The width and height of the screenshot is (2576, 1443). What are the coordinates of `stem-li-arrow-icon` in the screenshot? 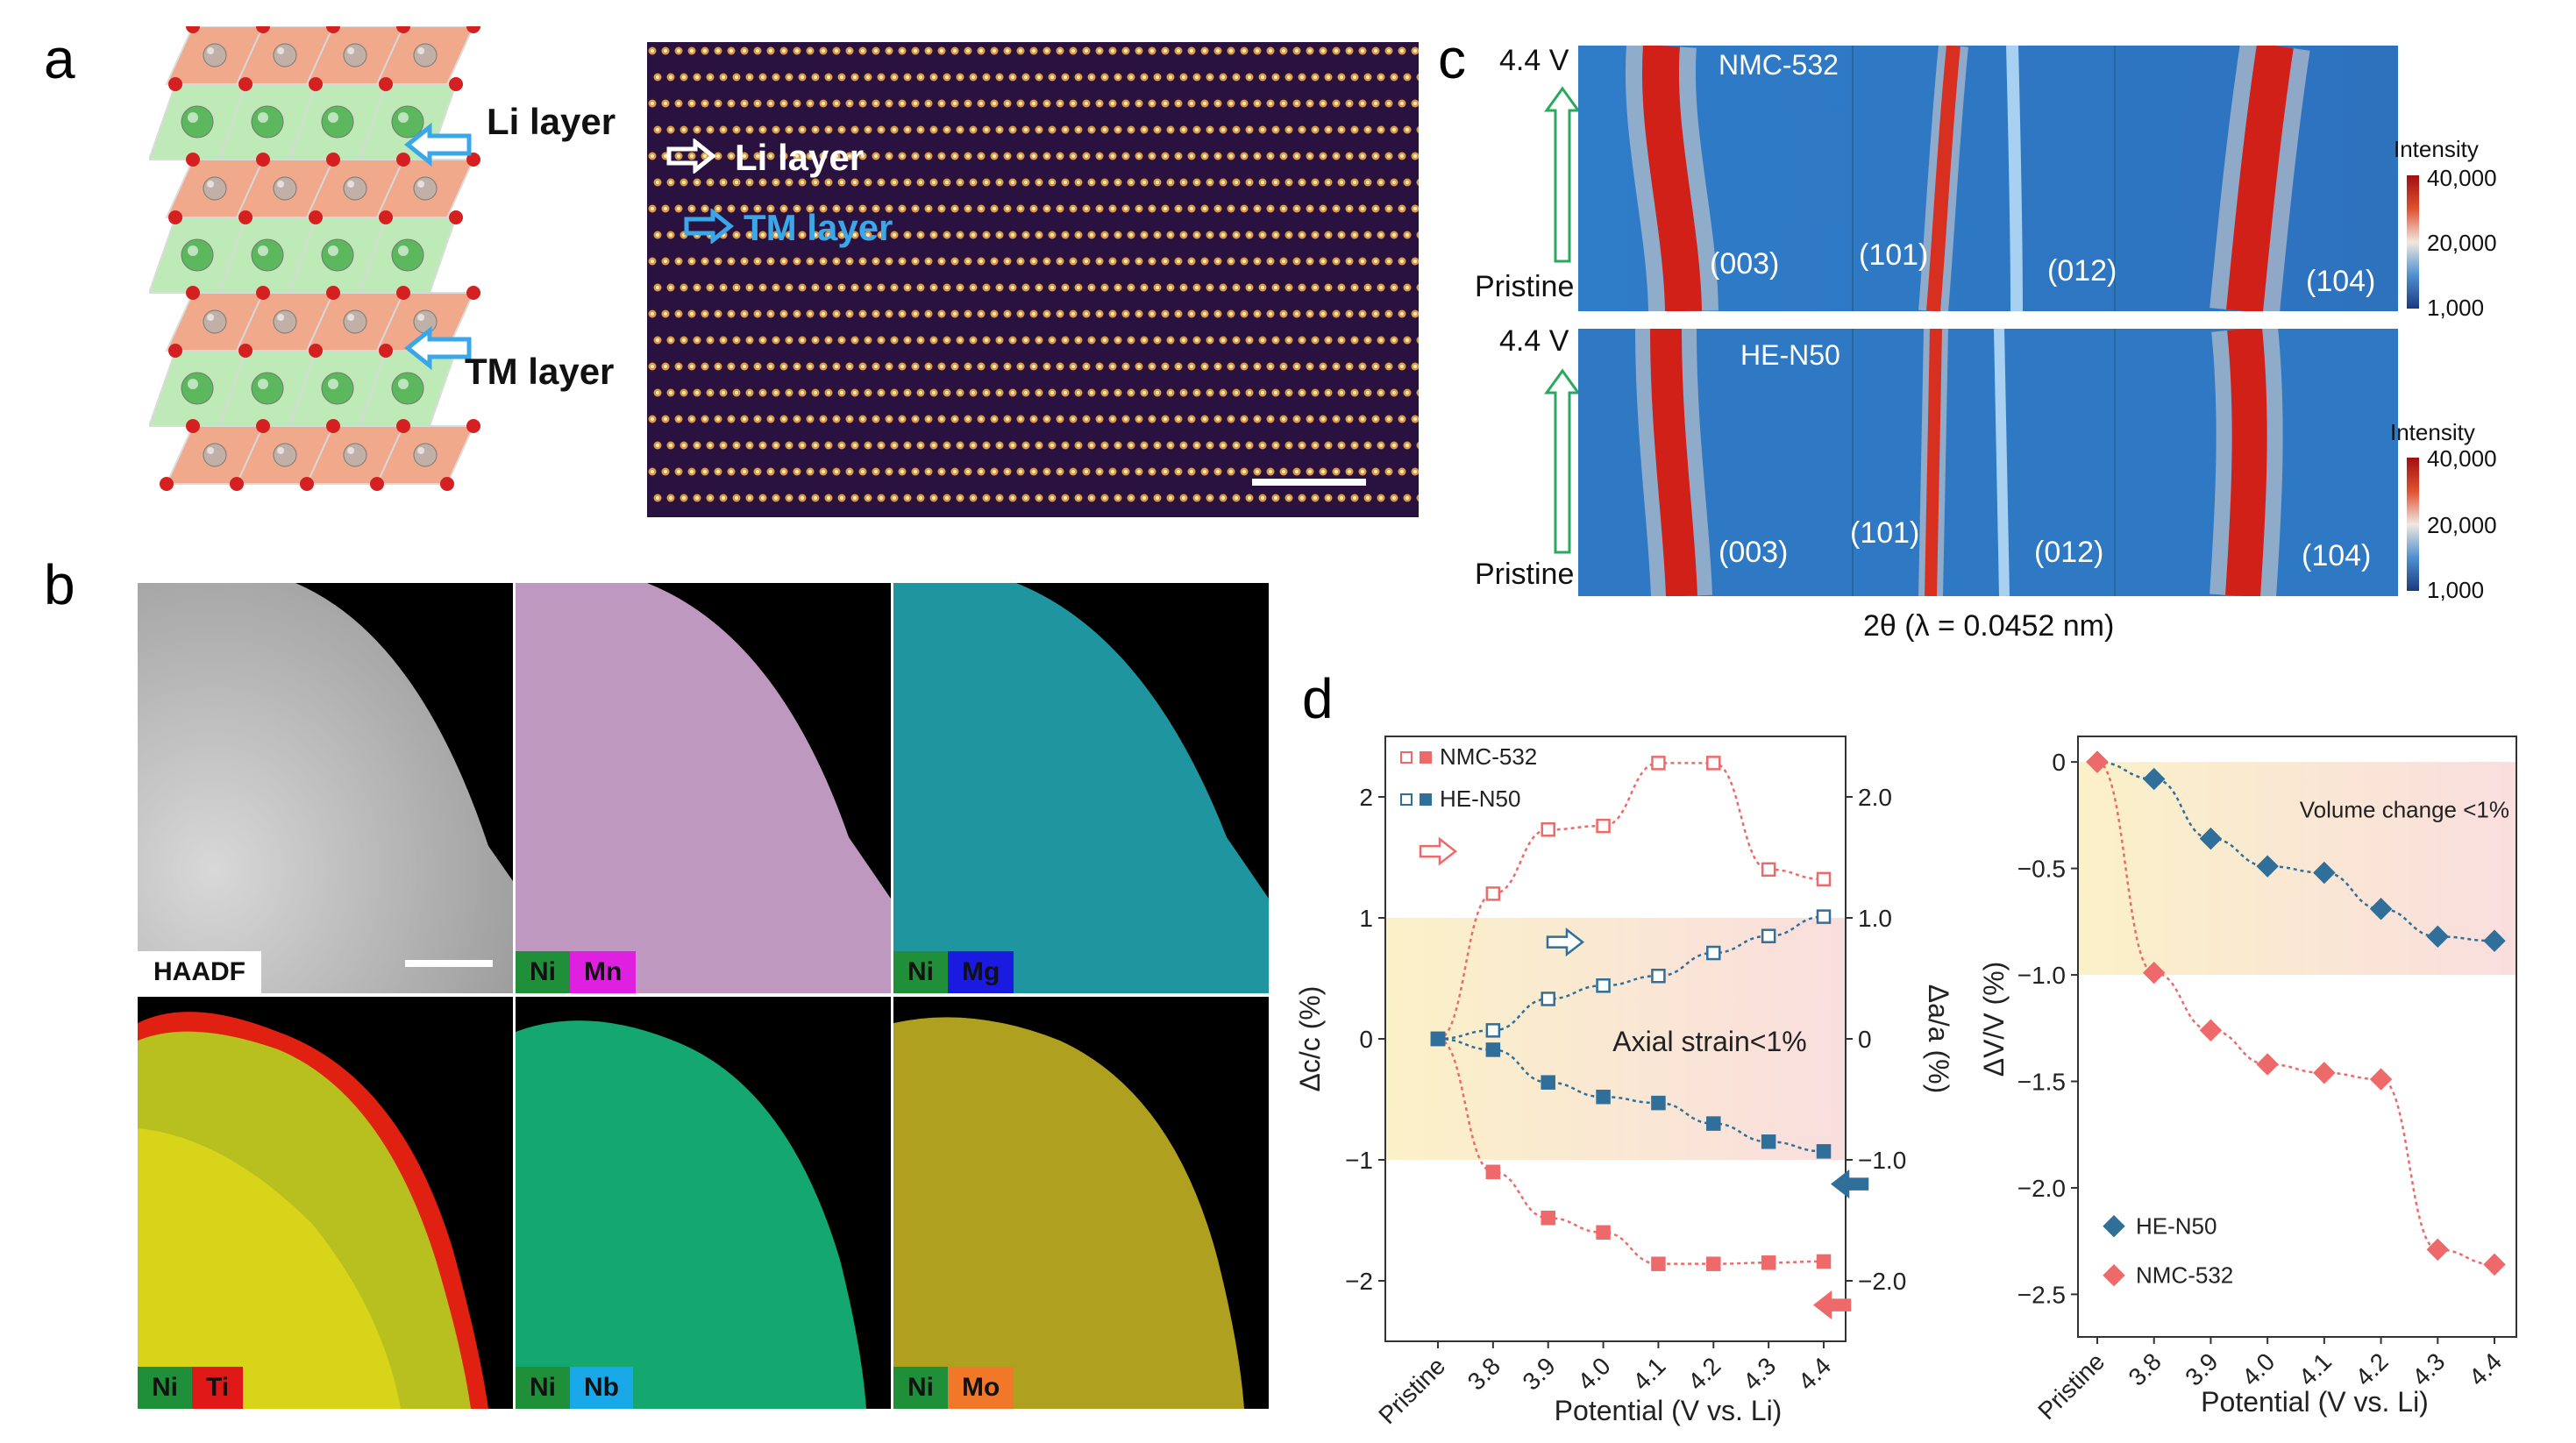 It's located at (691, 157).